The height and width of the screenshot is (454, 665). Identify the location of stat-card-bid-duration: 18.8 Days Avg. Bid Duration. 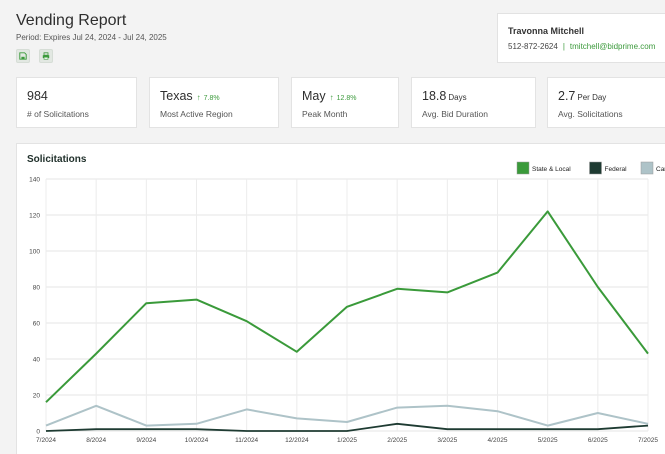
(473, 102).